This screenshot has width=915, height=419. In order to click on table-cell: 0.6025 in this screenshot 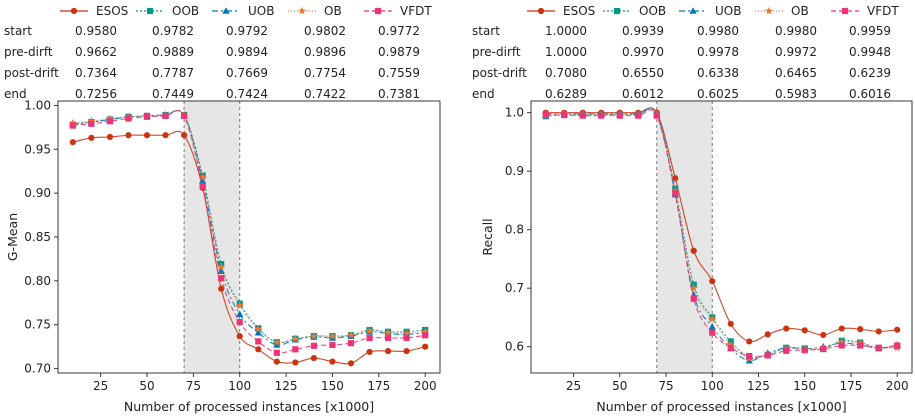, I will do `click(718, 94)`.